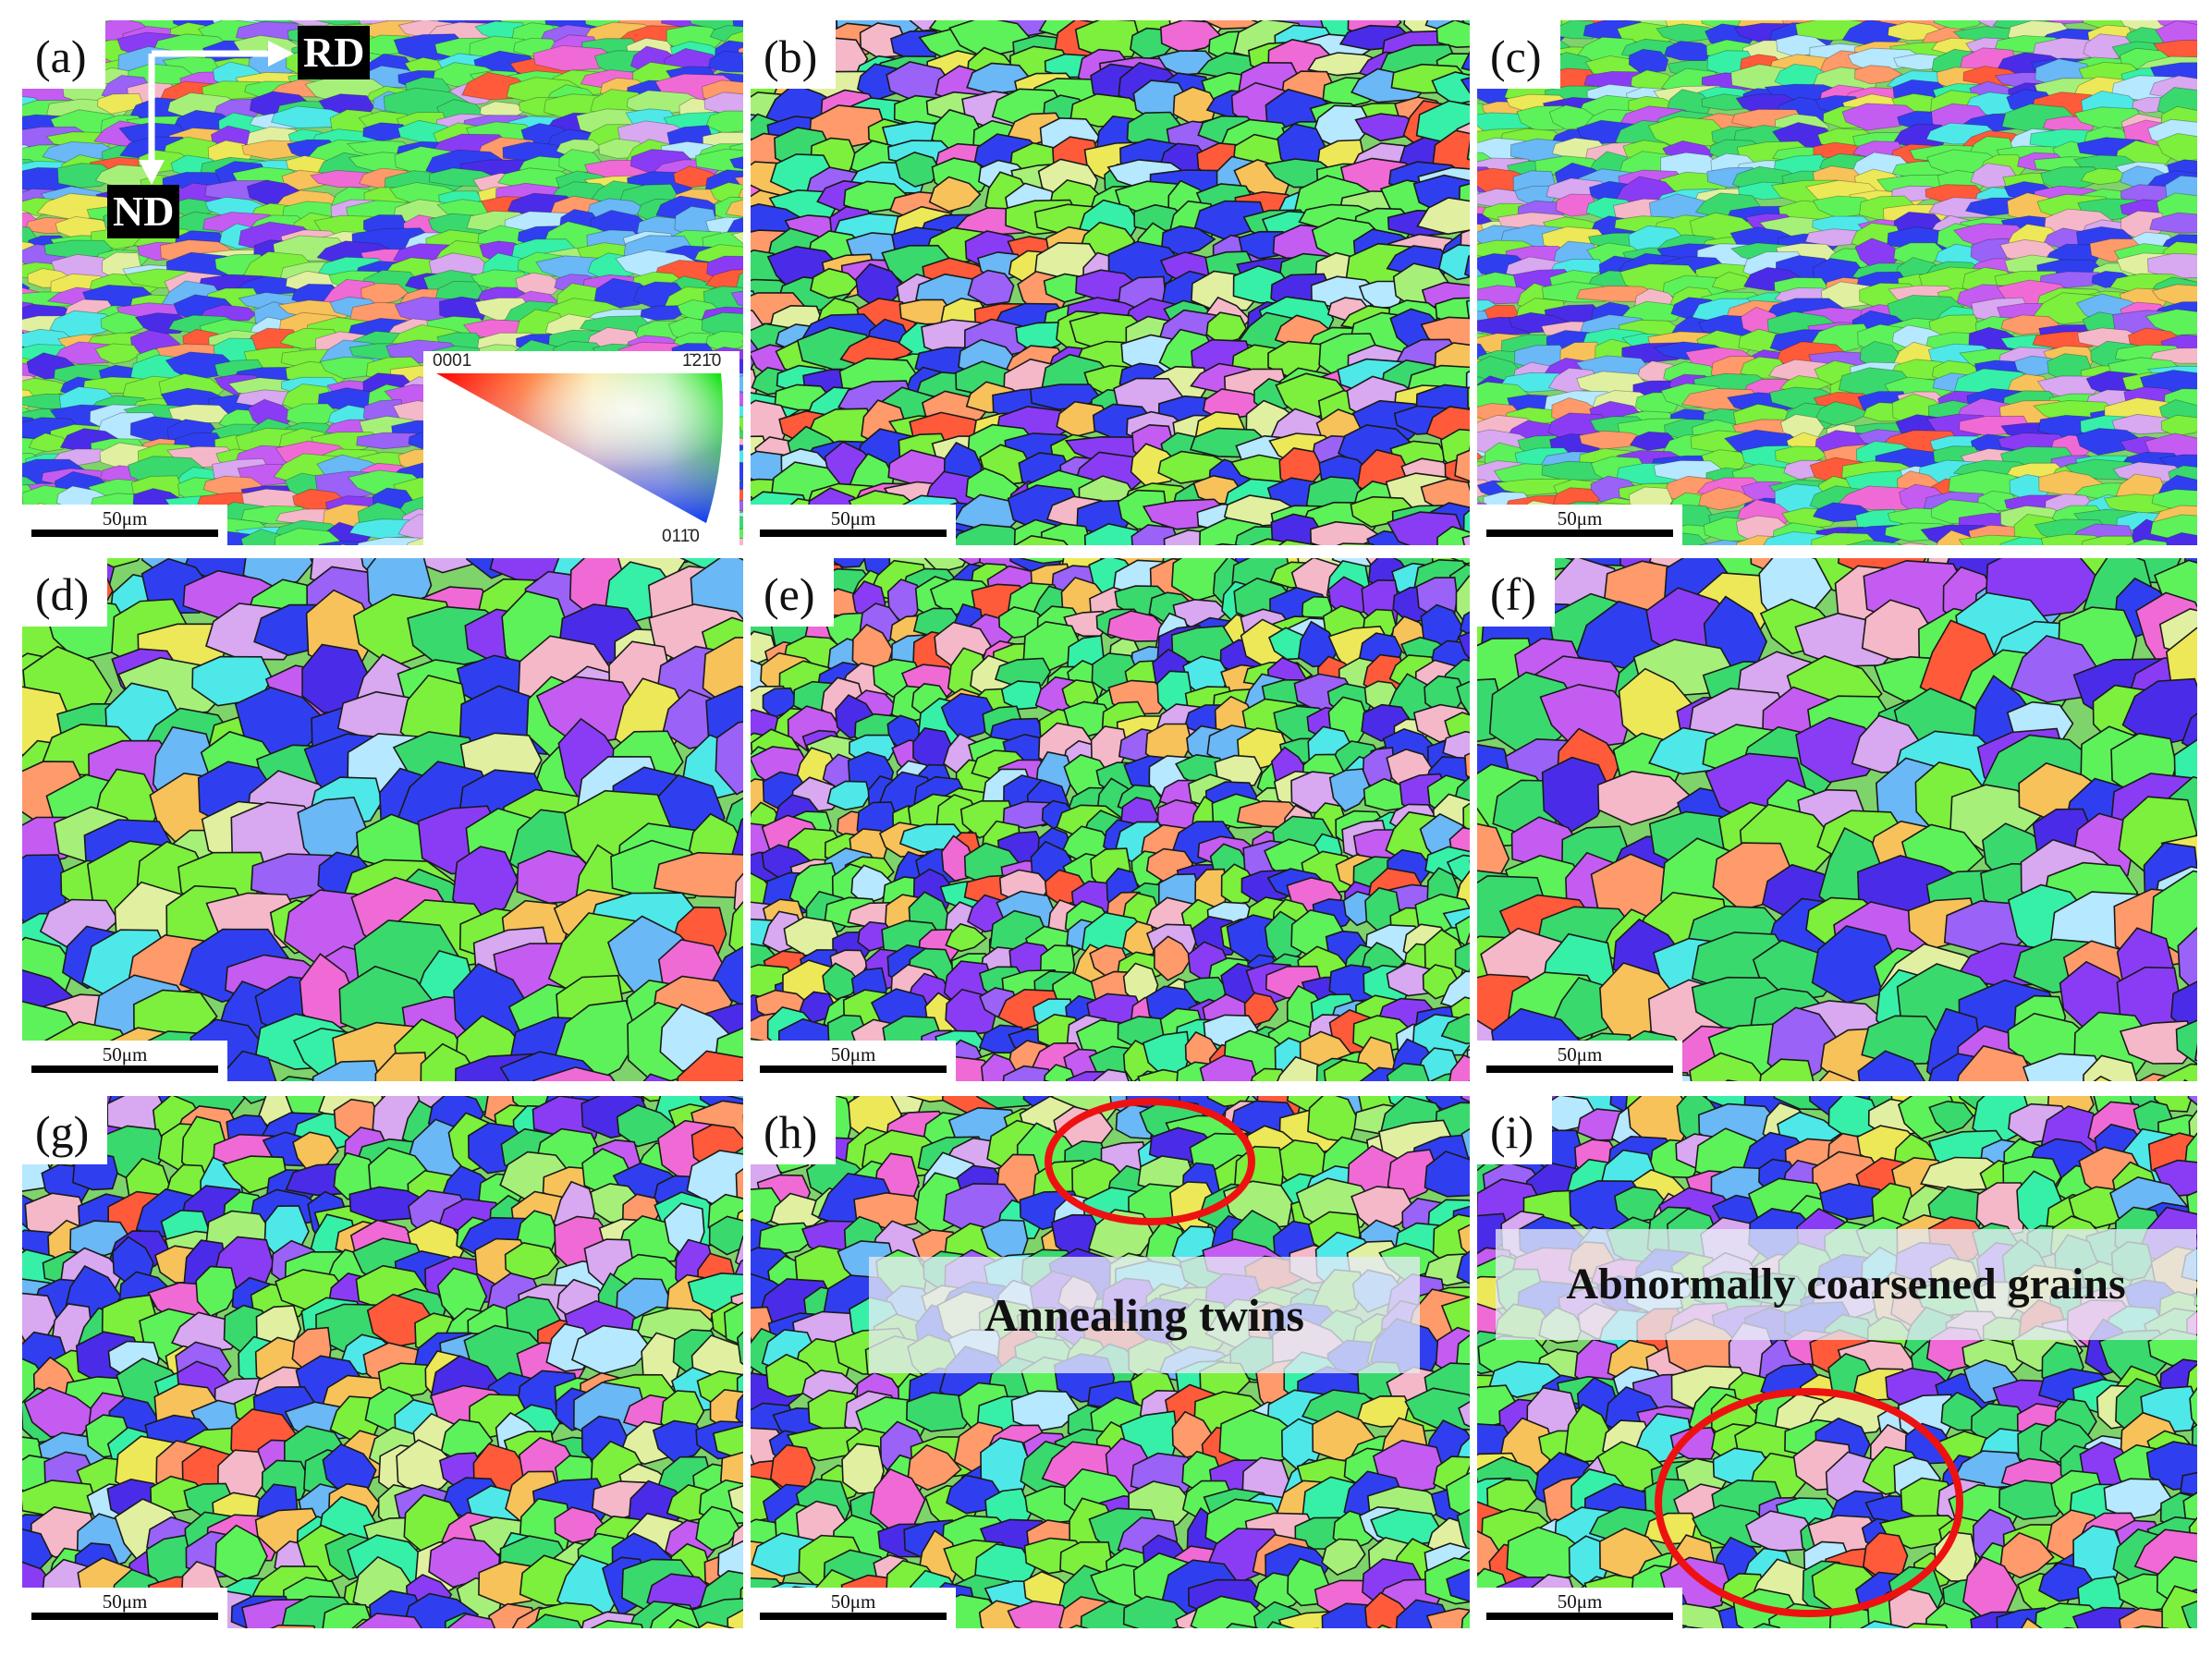 The height and width of the screenshot is (1656, 2212). Describe the element at coordinates (65, 592) in the screenshot. I see `panel-label: (d)` at that location.